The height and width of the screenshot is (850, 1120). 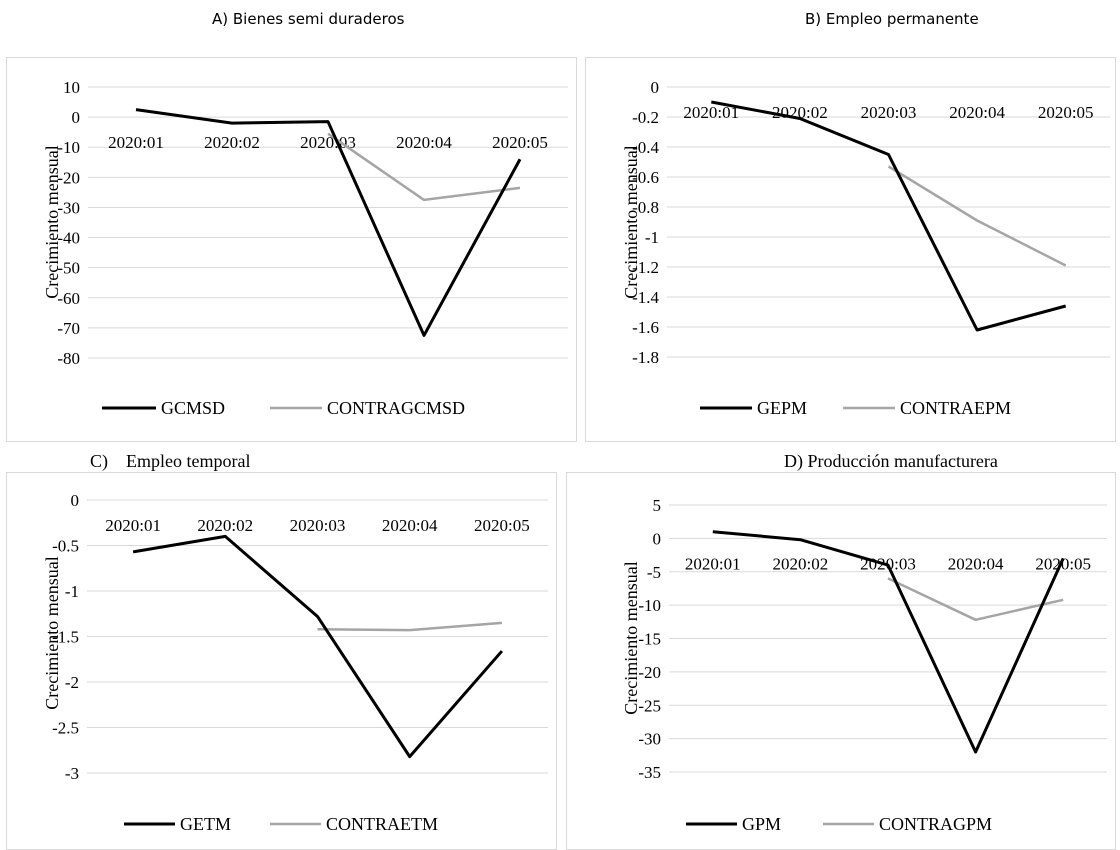 What do you see at coordinates (68, 238) in the screenshot?
I see `y-tick-label: -40` at bounding box center [68, 238].